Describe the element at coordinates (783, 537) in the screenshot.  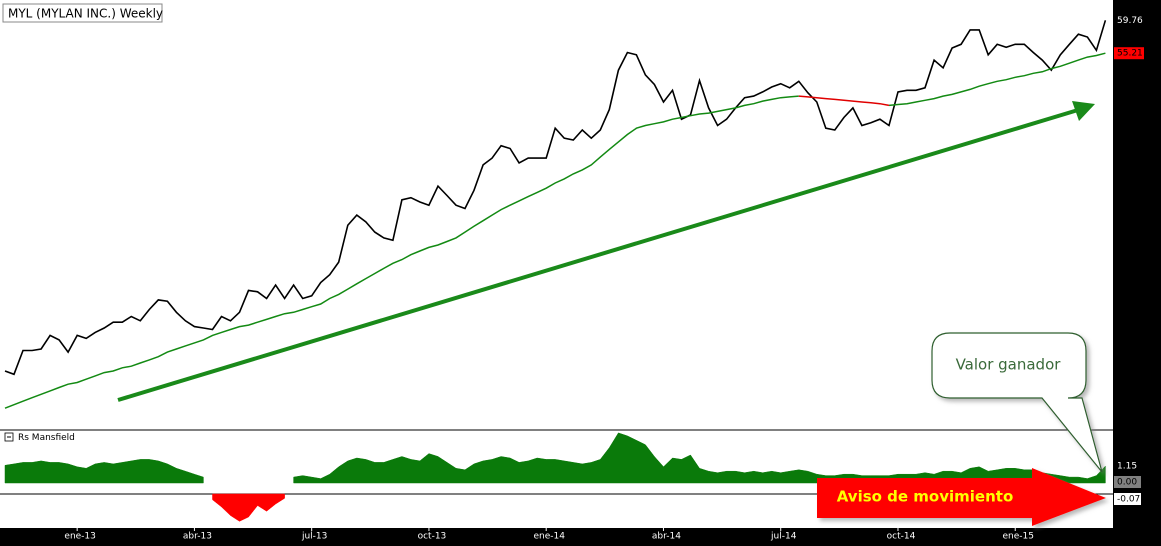
I see `x-tick-label: jul-14` at that location.